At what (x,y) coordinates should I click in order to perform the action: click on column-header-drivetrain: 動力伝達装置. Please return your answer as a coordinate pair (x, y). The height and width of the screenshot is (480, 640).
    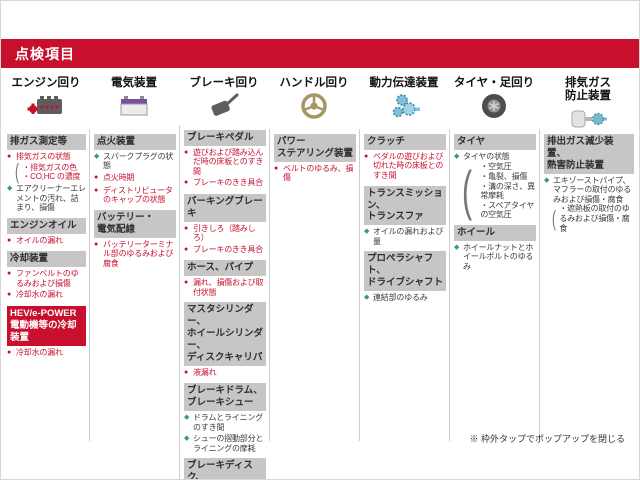
    Looking at the image, I should click on (404, 103).